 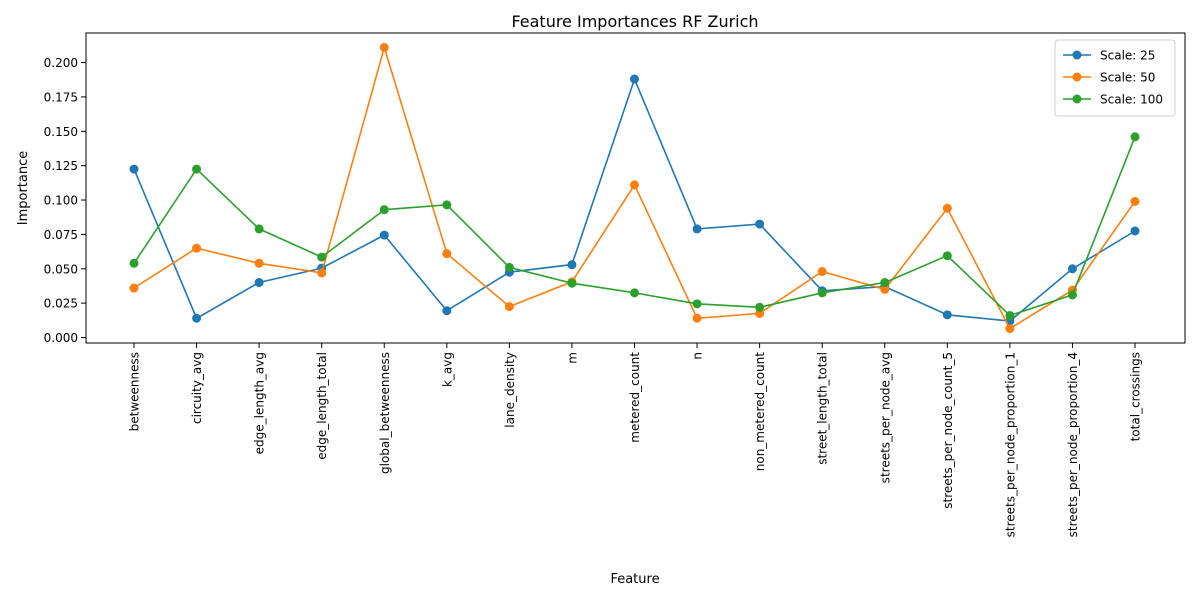 I want to click on y-tick-label: 0.150, so click(x=61, y=132).